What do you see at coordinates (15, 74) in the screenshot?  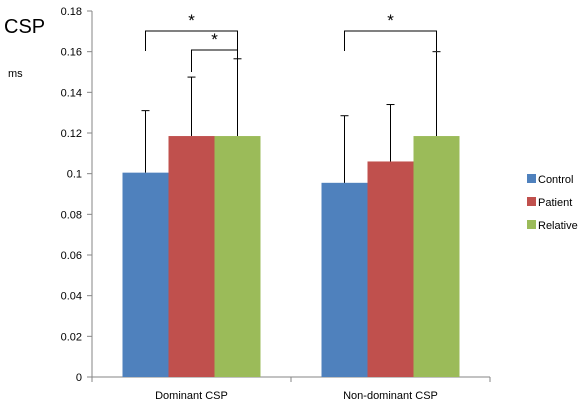 I see `y-axis-unit: ms` at bounding box center [15, 74].